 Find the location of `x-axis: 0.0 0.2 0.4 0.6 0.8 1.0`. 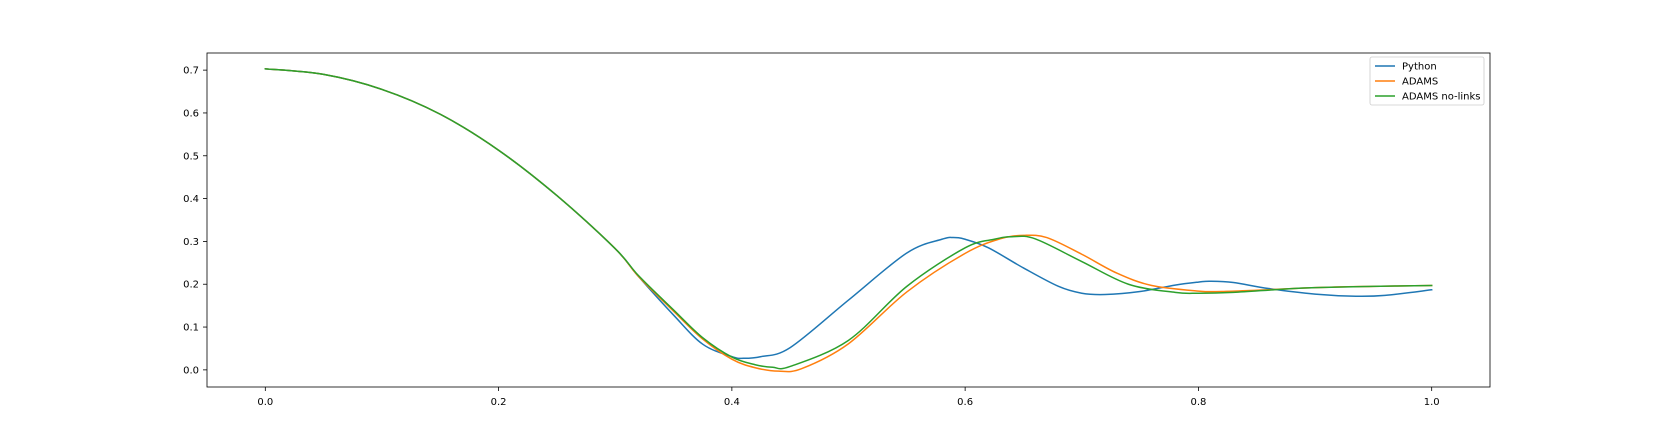

x-axis: 0.0 0.2 0.4 0.6 0.8 1.0 is located at coordinates (848, 397).